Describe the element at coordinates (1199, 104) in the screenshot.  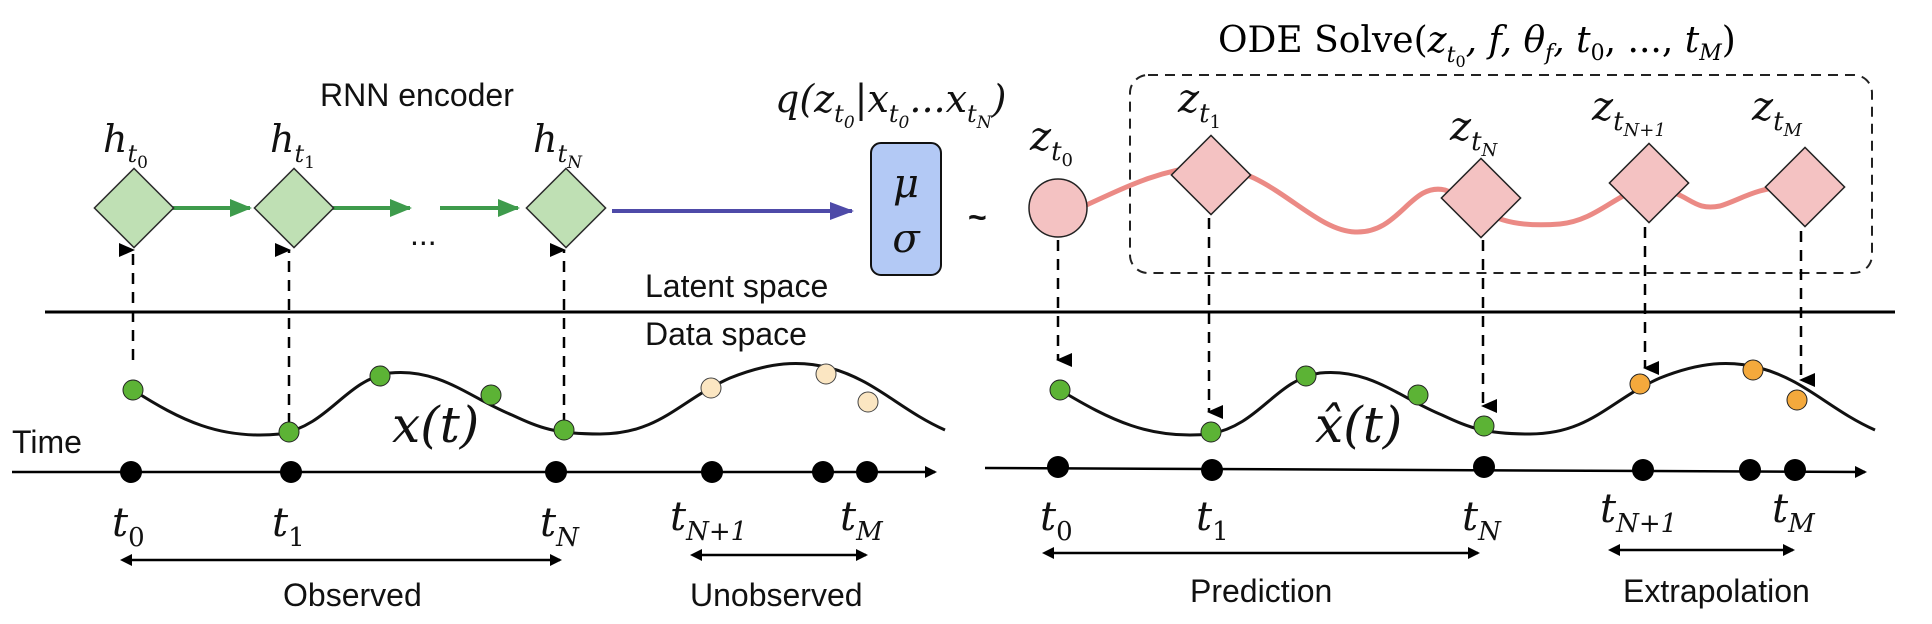
I see `latent-label-z-t1: zt1` at that location.